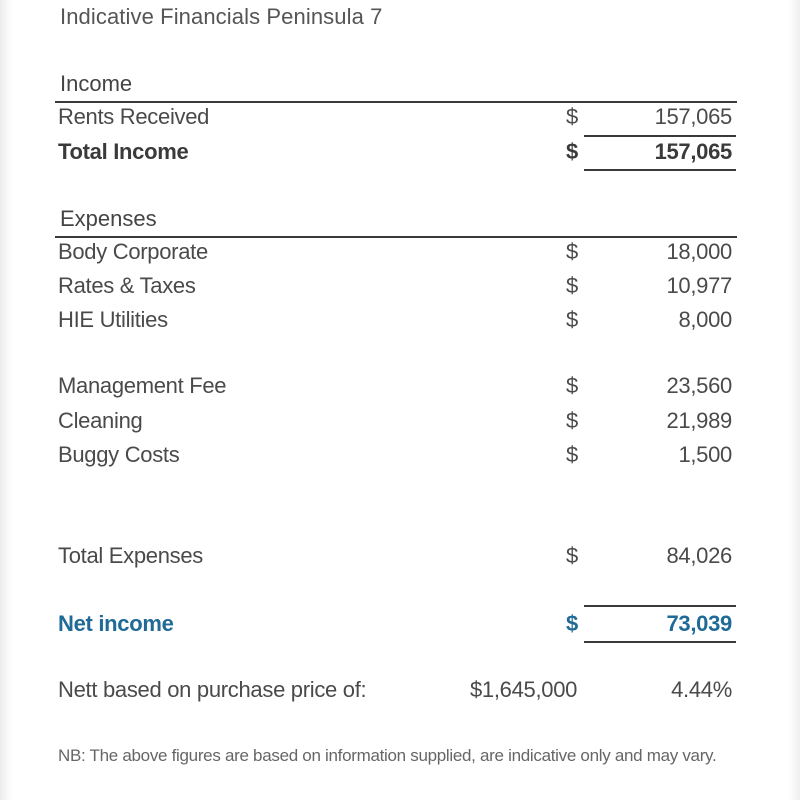 Image resolution: width=800 pixels, height=800 pixels. I want to click on purchase-price: $1,645,000, so click(524, 689).